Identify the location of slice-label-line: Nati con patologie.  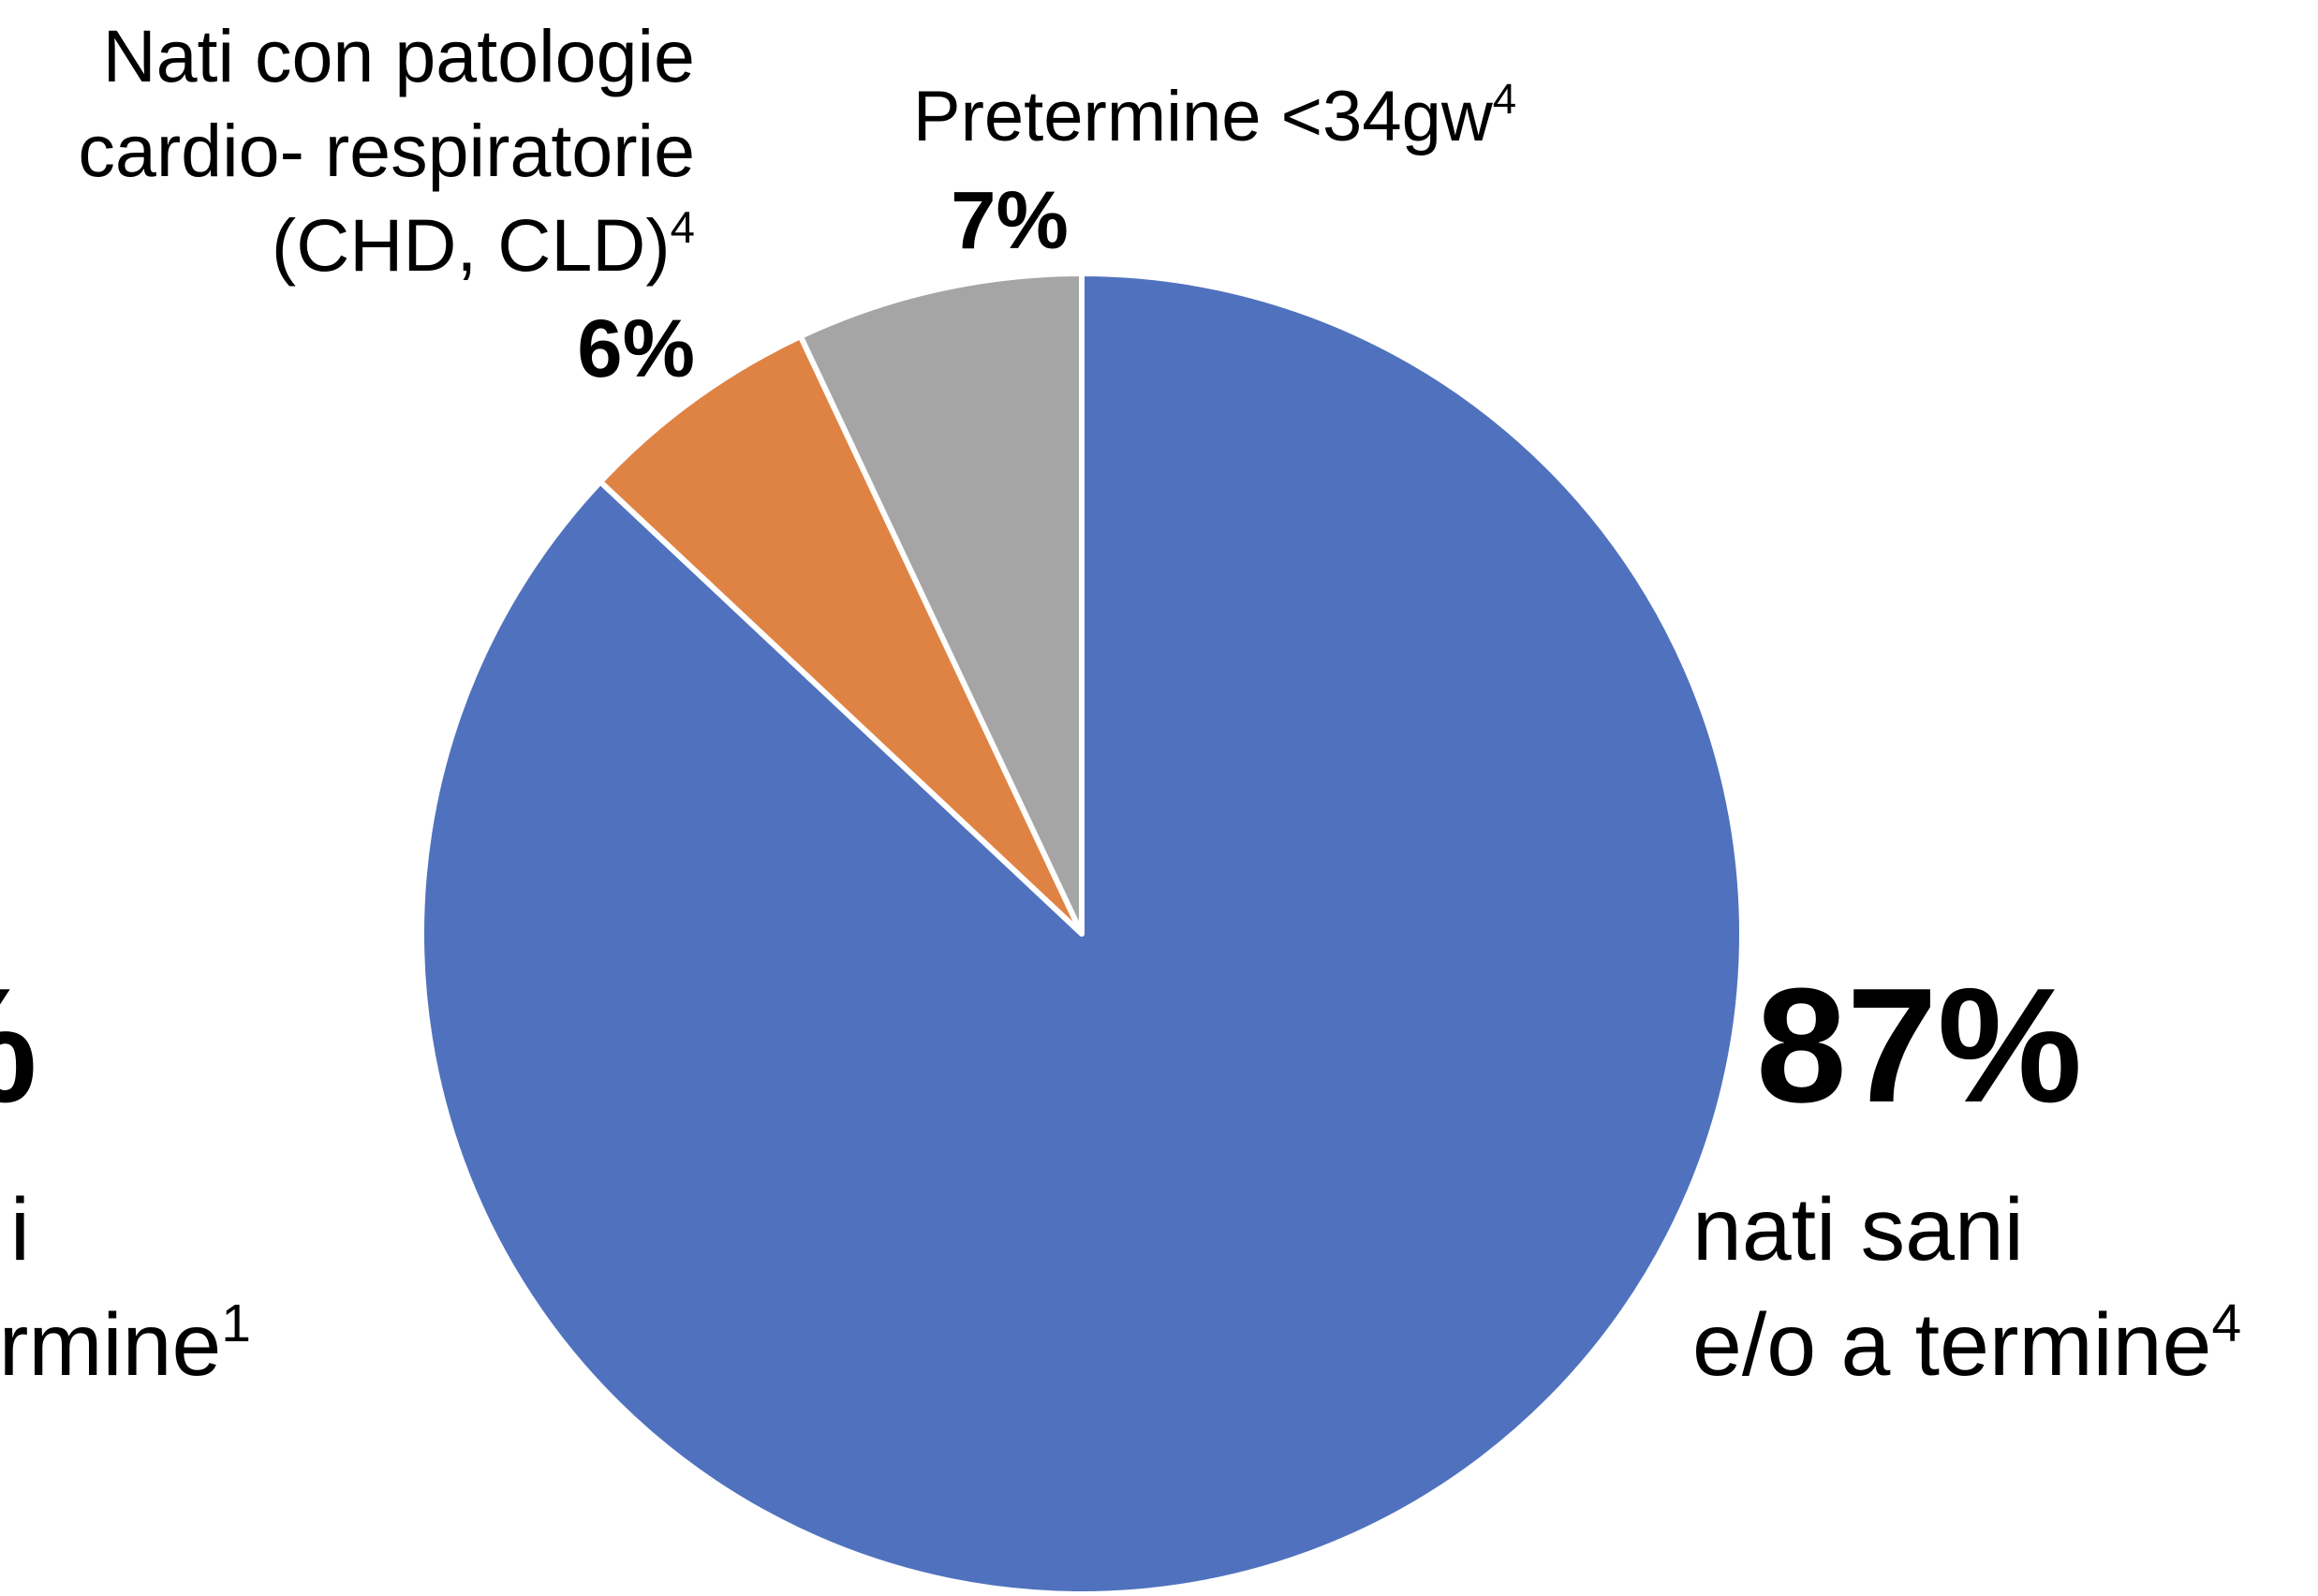
(399, 55).